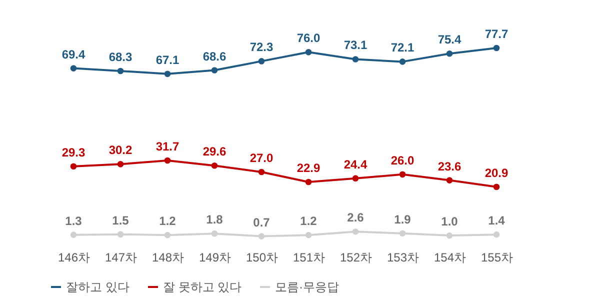 The height and width of the screenshot is (300, 600). Describe the element at coordinates (168, 59) in the screenshot. I see `data-label: 67.1` at that location.